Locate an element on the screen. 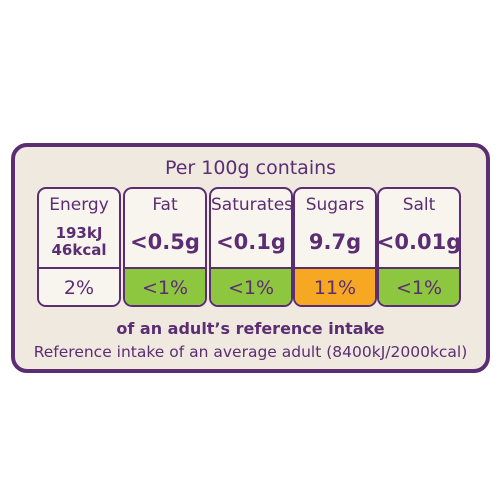  nutrient-amount: <0.5g is located at coordinates (165, 242).